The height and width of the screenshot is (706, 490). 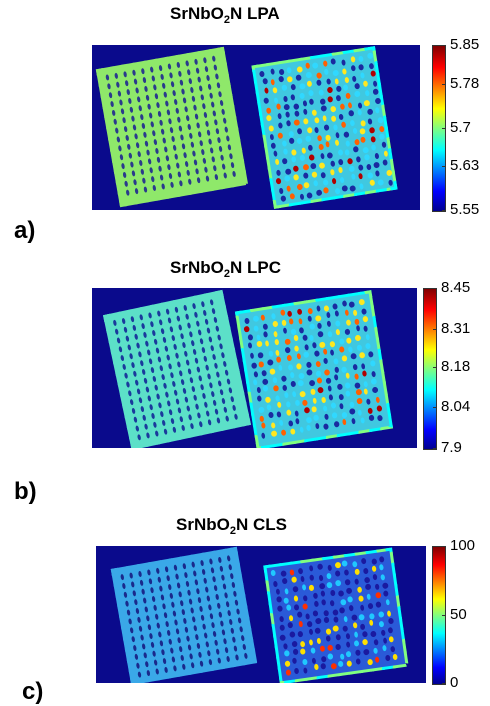 What do you see at coordinates (451, 447) in the screenshot?
I see `colorbar-tick-label: 7.9` at bounding box center [451, 447].